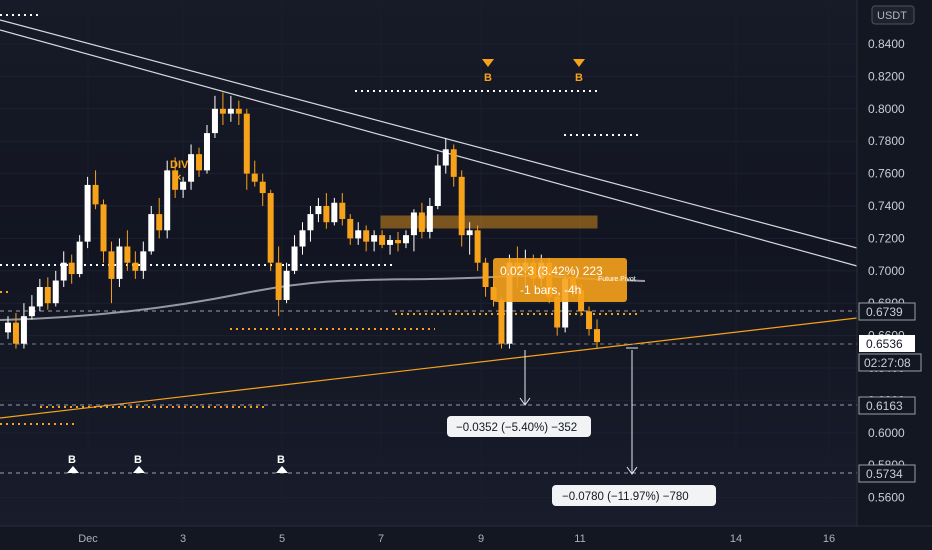 Image resolution: width=932 pixels, height=550 pixels. Describe the element at coordinates (381, 539) in the screenshot. I see `x-tick-label: 7` at that location.